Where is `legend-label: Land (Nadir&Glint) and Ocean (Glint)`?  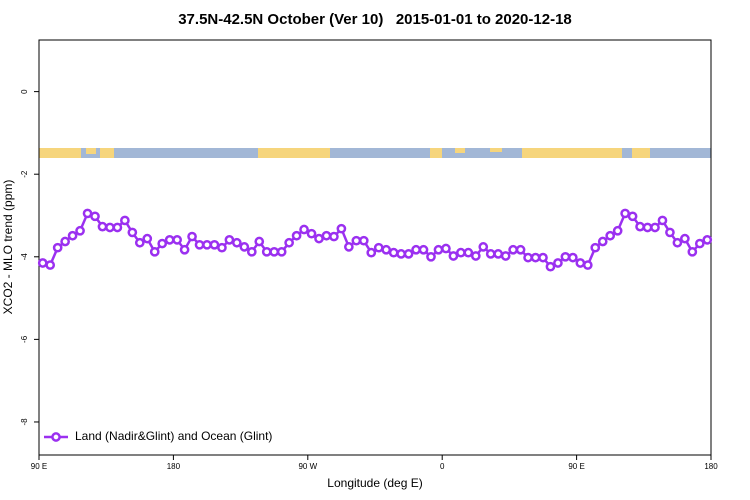 legend-label: Land (Nadir&Glint) and Ocean (Glint) is located at coordinates (173, 436).